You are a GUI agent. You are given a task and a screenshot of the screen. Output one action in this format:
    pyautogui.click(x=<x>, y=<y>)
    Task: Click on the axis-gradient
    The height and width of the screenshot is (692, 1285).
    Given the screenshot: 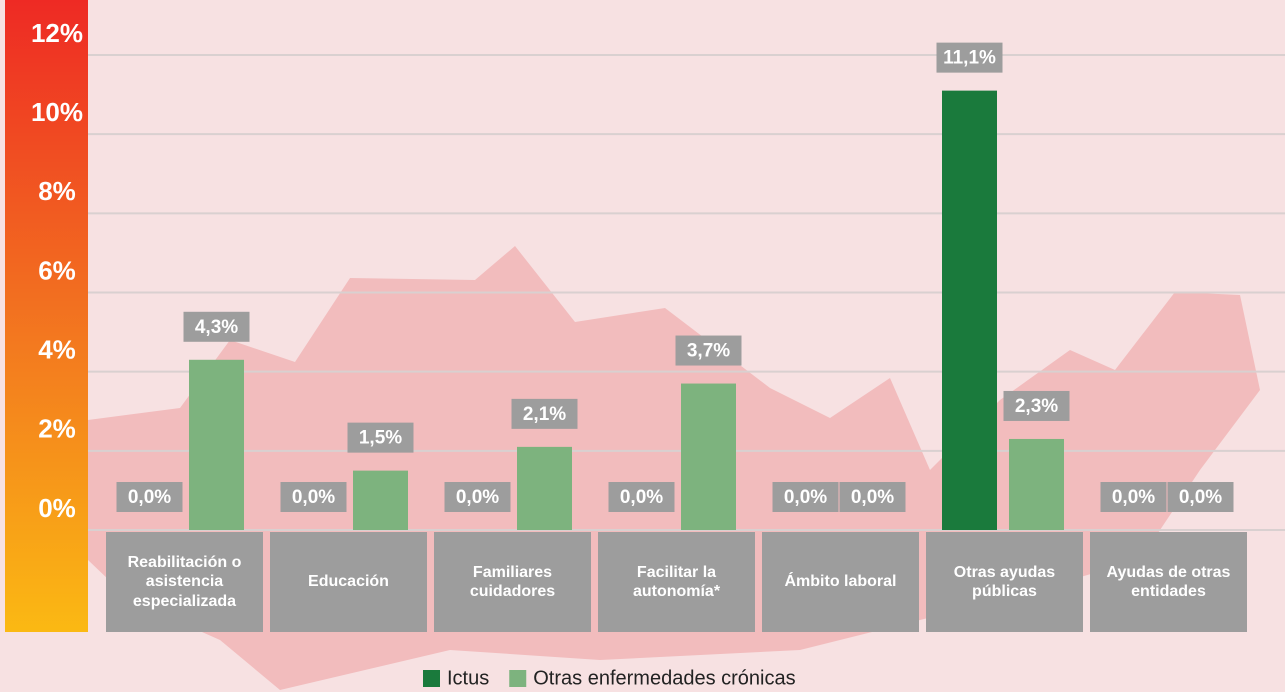 What is the action you would take?
    pyautogui.click(x=46, y=316)
    